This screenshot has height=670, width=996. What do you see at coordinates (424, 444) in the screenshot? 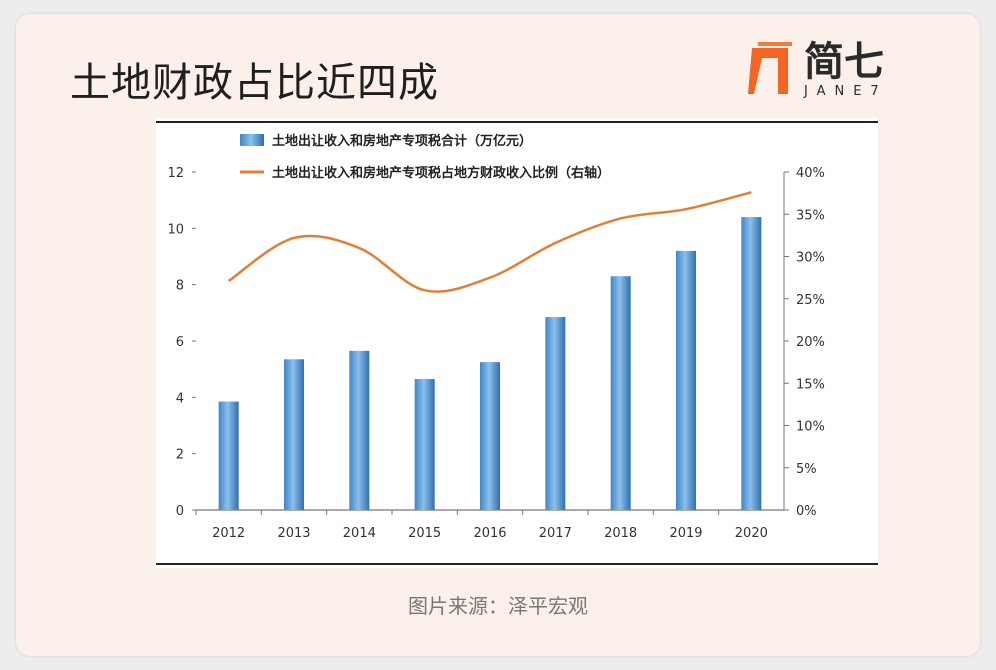
I see `bar-2015` at bounding box center [424, 444].